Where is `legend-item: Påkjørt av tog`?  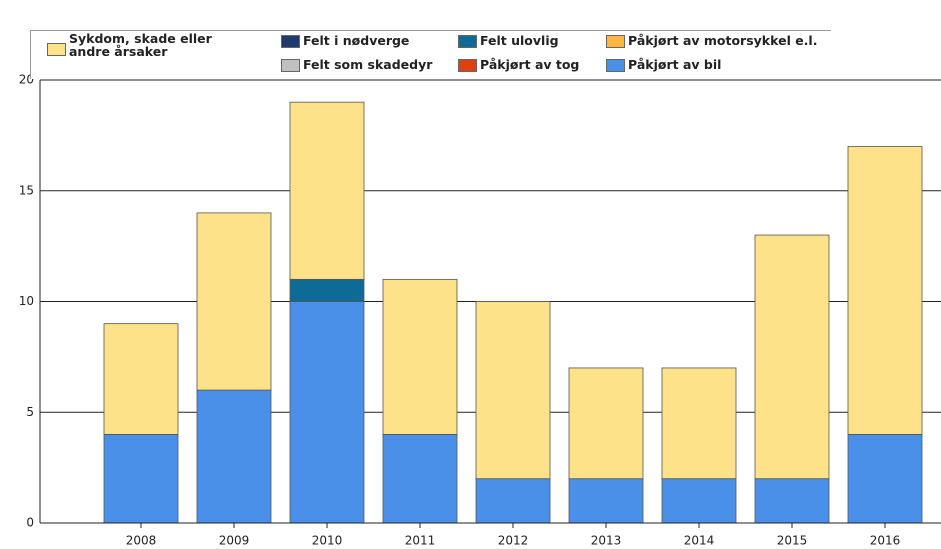 legend-item: Påkjørt av tog is located at coordinates (519, 64).